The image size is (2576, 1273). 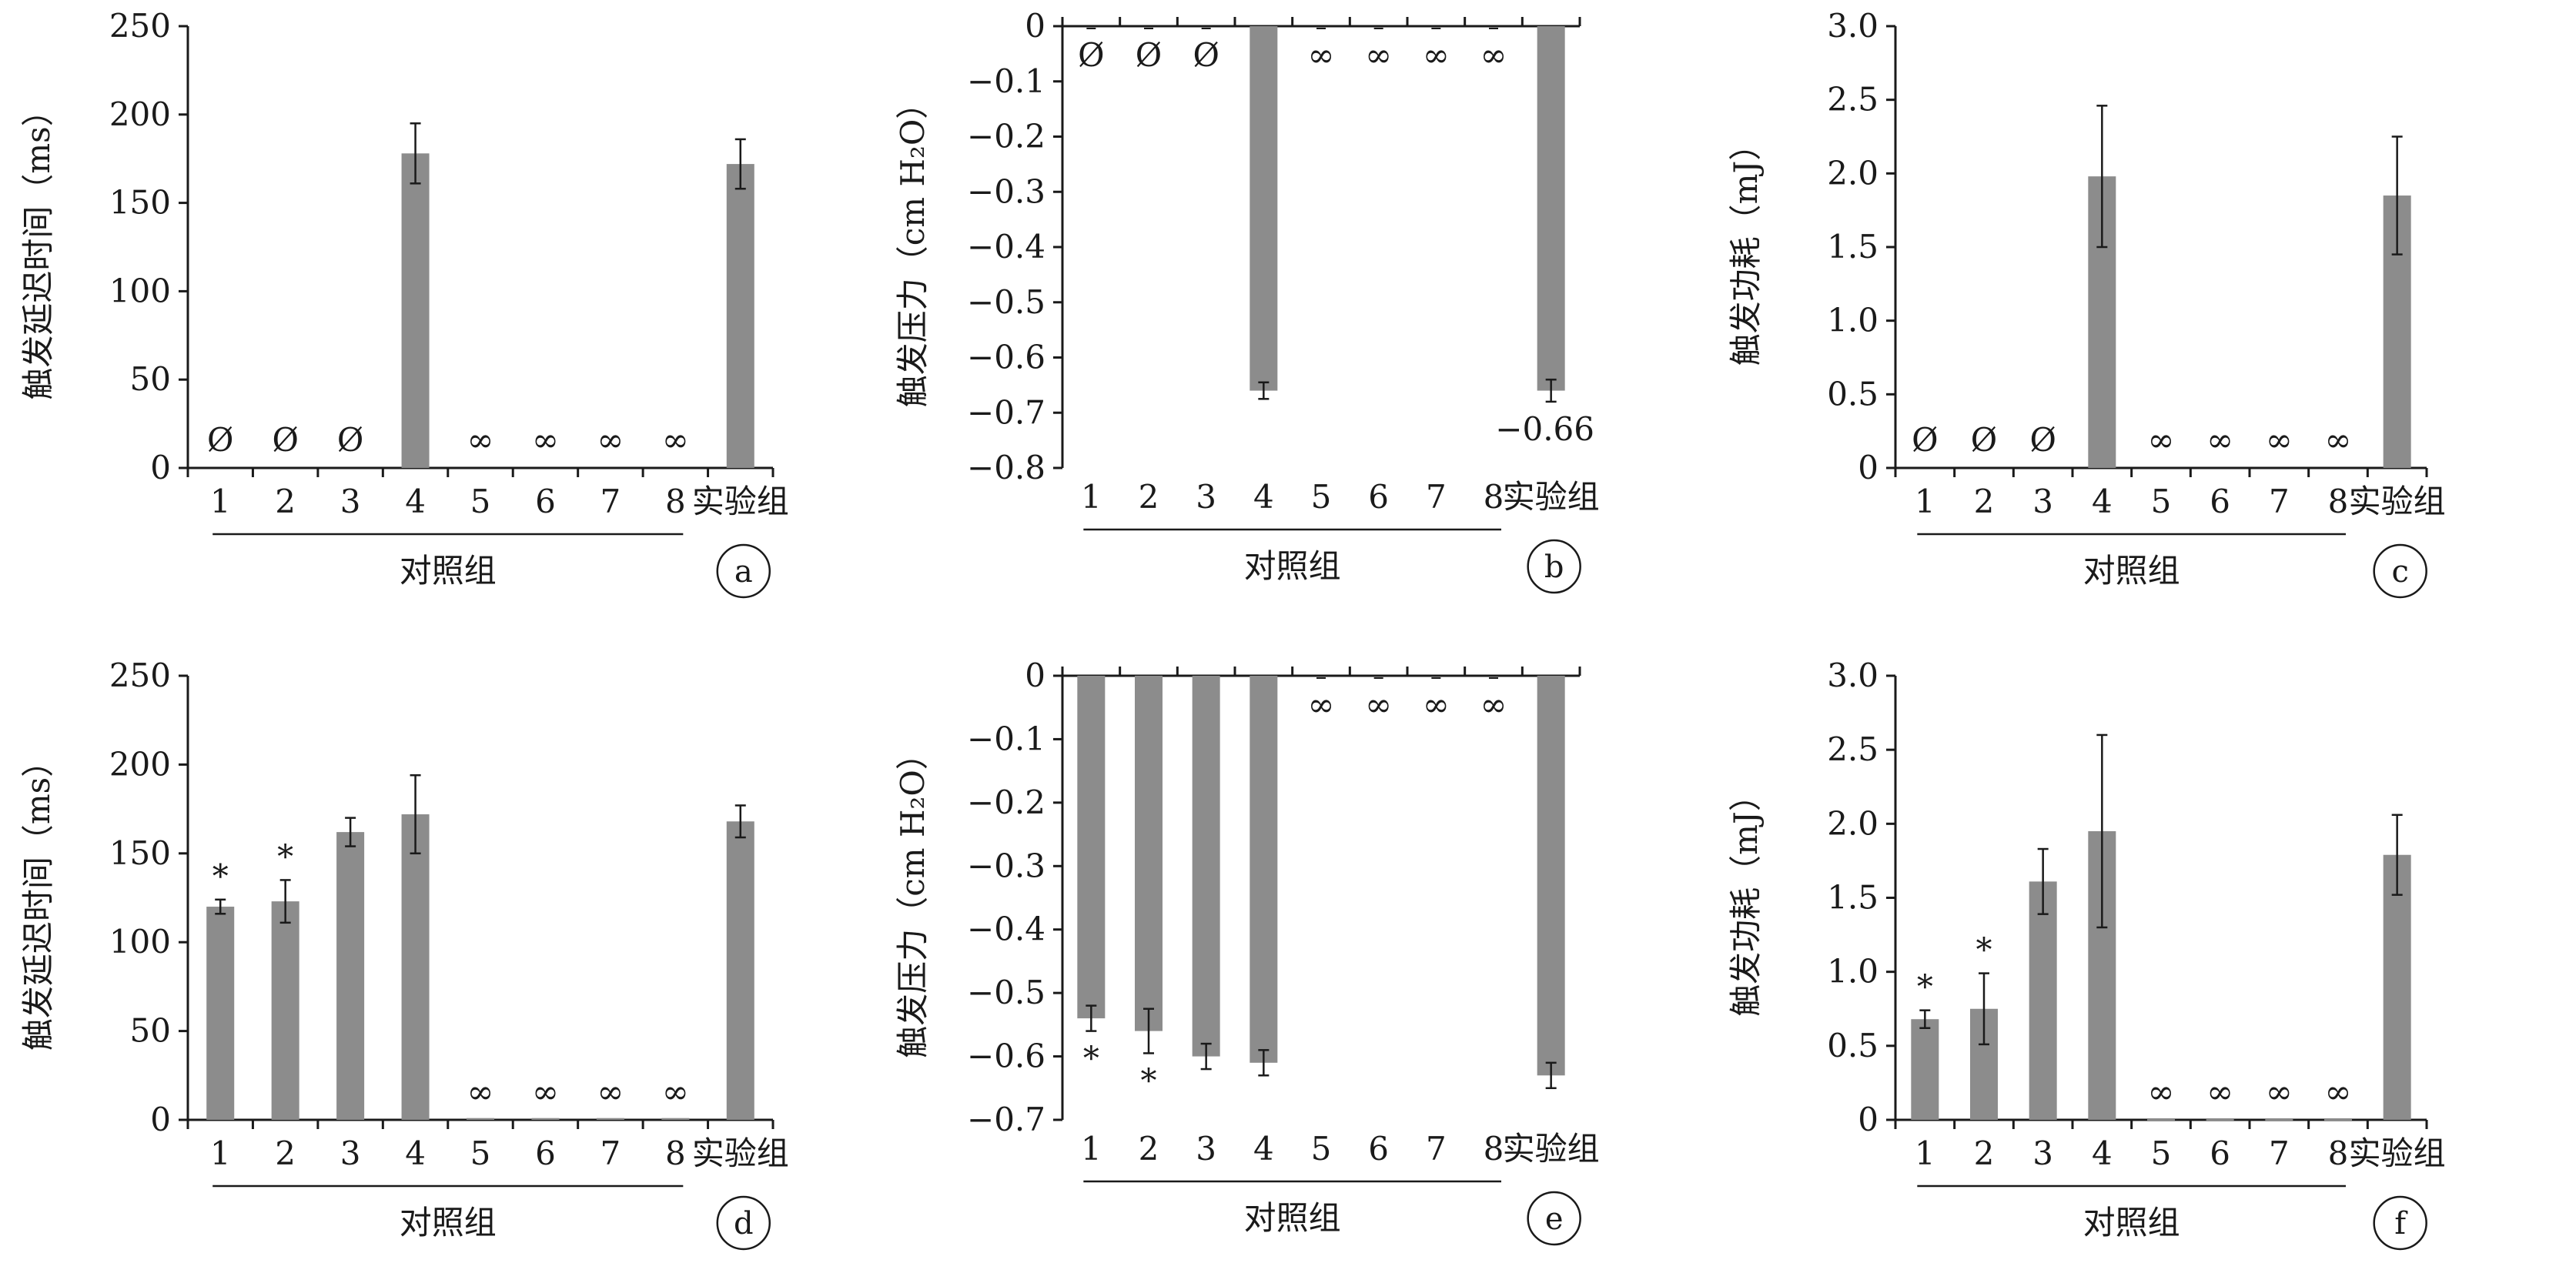 I want to click on y-tick-label: 250, so click(x=140, y=675).